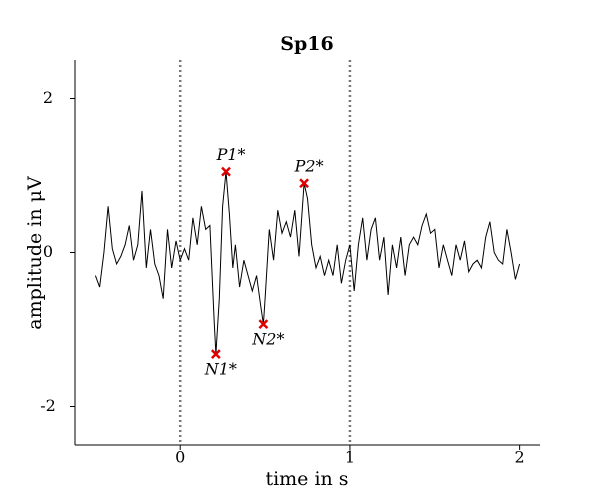  What do you see at coordinates (267, 339) in the screenshot?
I see `peak-label: N2*` at bounding box center [267, 339].